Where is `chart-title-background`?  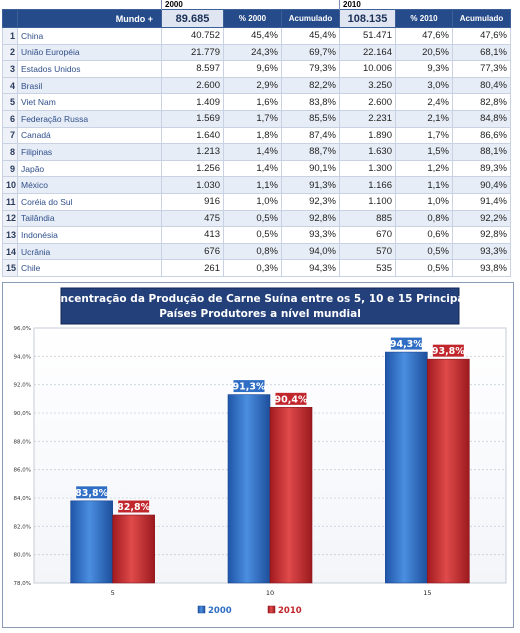
chart-title-background is located at coordinates (260, 306).